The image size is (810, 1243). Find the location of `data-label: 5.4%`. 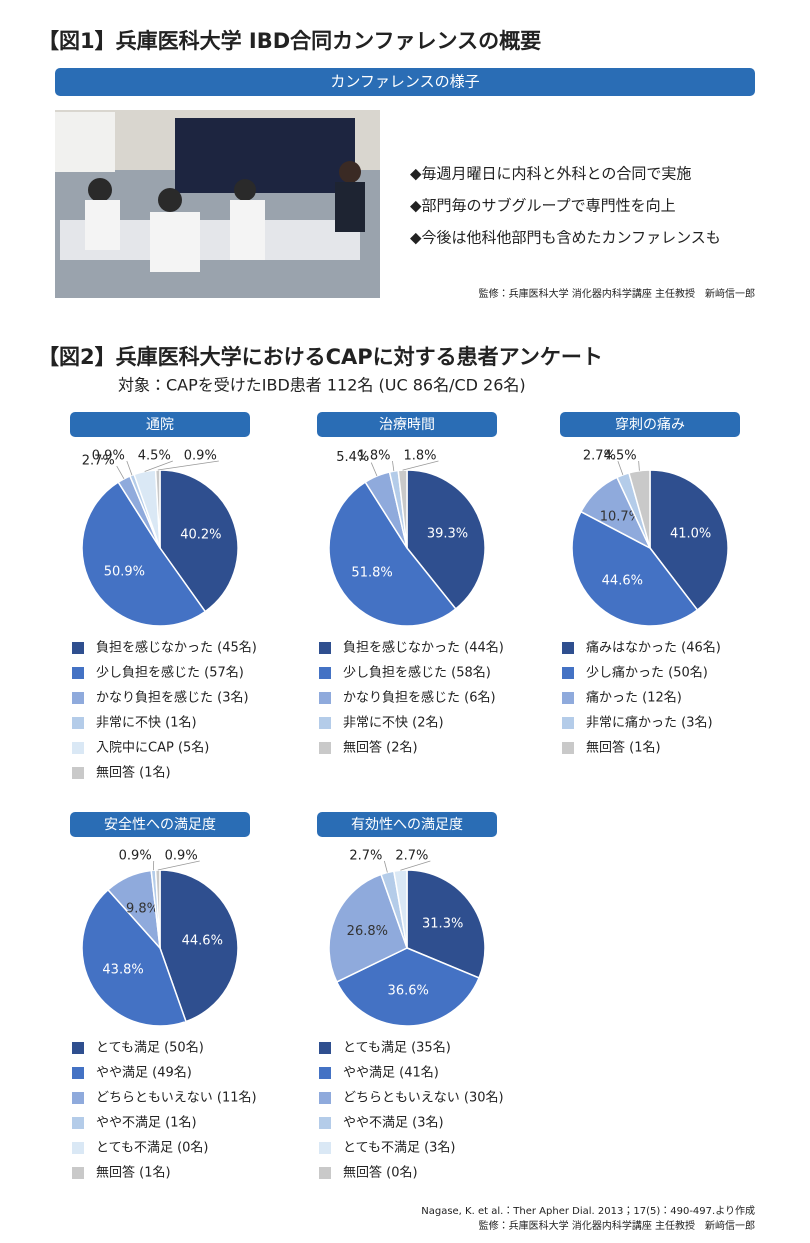

data-label: 5.4% is located at coordinates (352, 457).